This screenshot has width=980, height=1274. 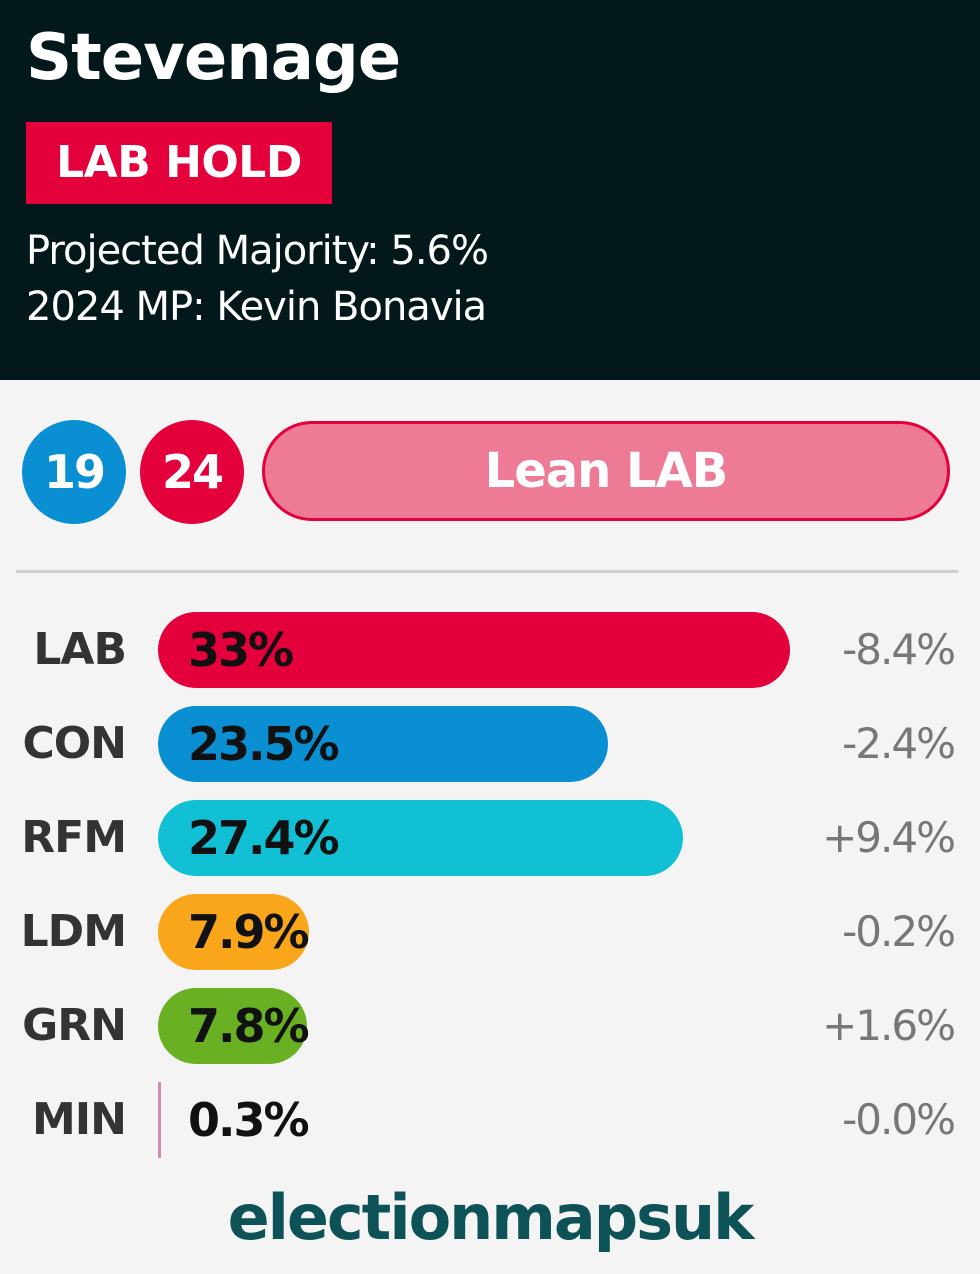 I want to click on party-label-rfm: RFM, so click(x=74, y=837).